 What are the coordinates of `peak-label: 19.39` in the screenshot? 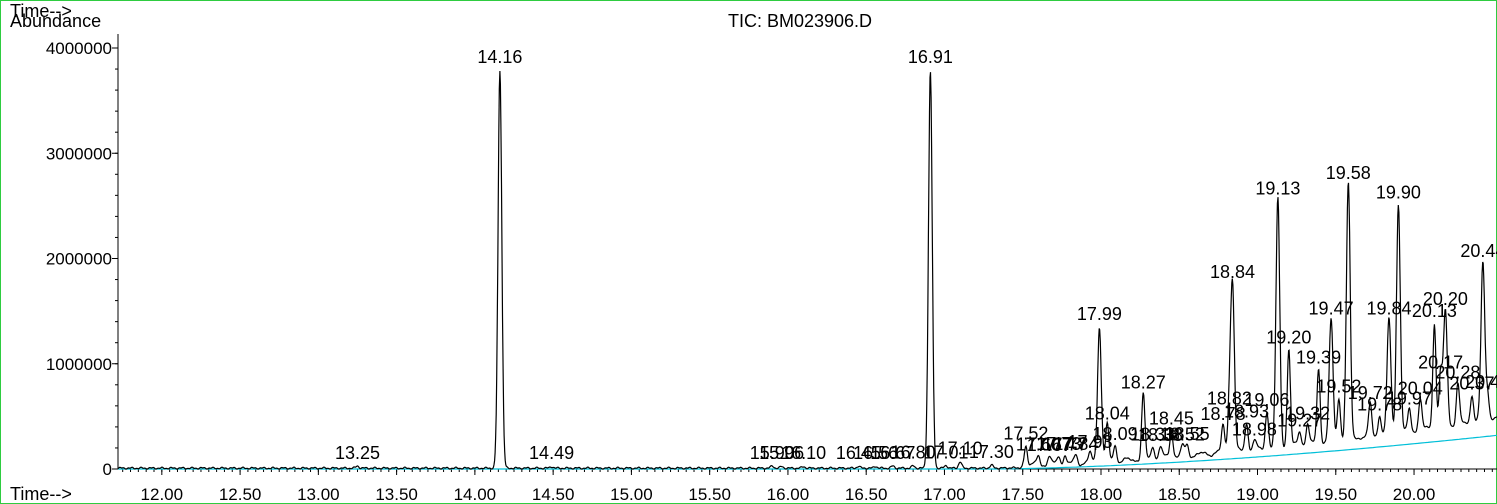 It's located at (1318, 357).